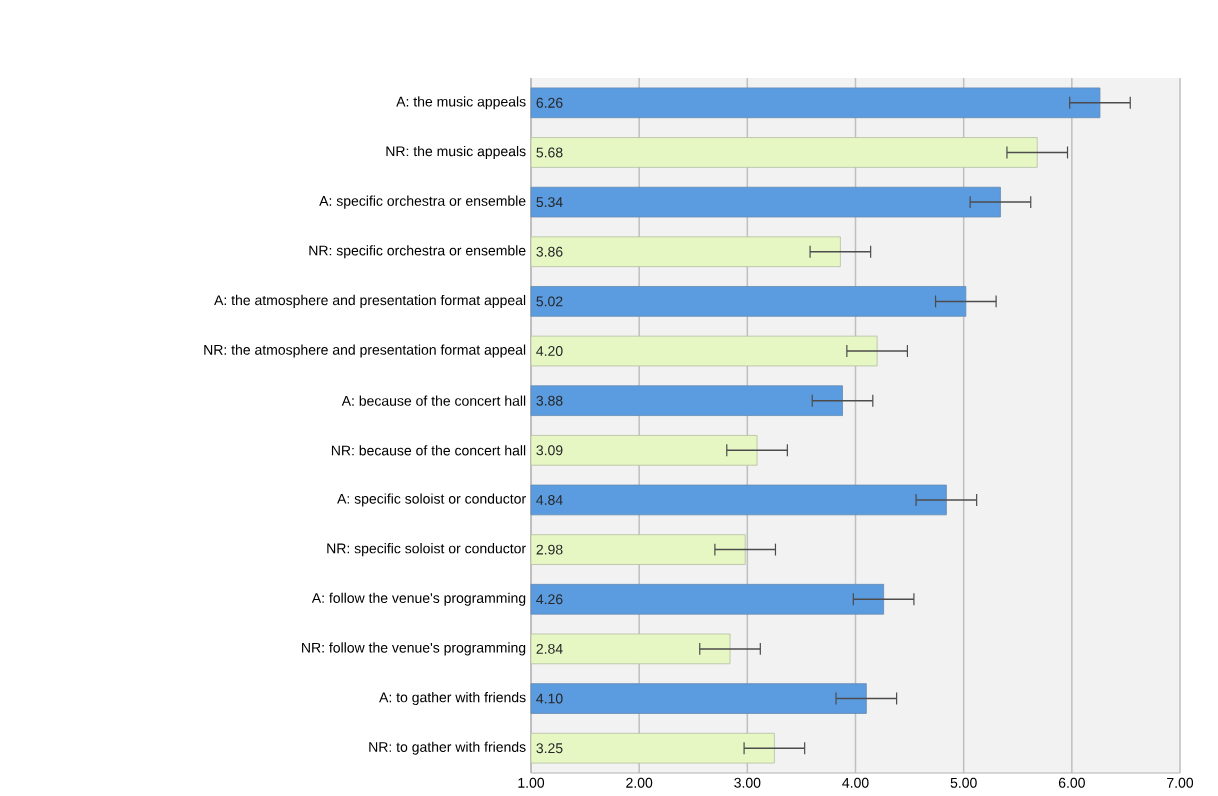  What do you see at coordinates (549, 202) in the screenshot?
I see `data-label: 5.34` at bounding box center [549, 202].